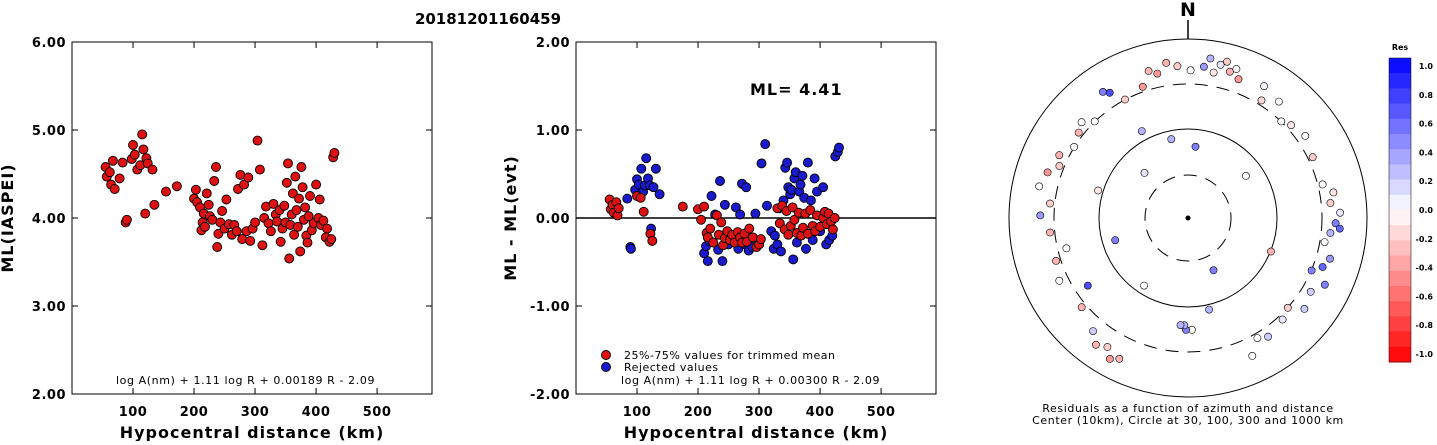 Image resolution: width=1437 pixels, height=445 pixels. What do you see at coordinates (820, 412) in the screenshot?
I see `x-tick-label: 400` at bounding box center [820, 412].